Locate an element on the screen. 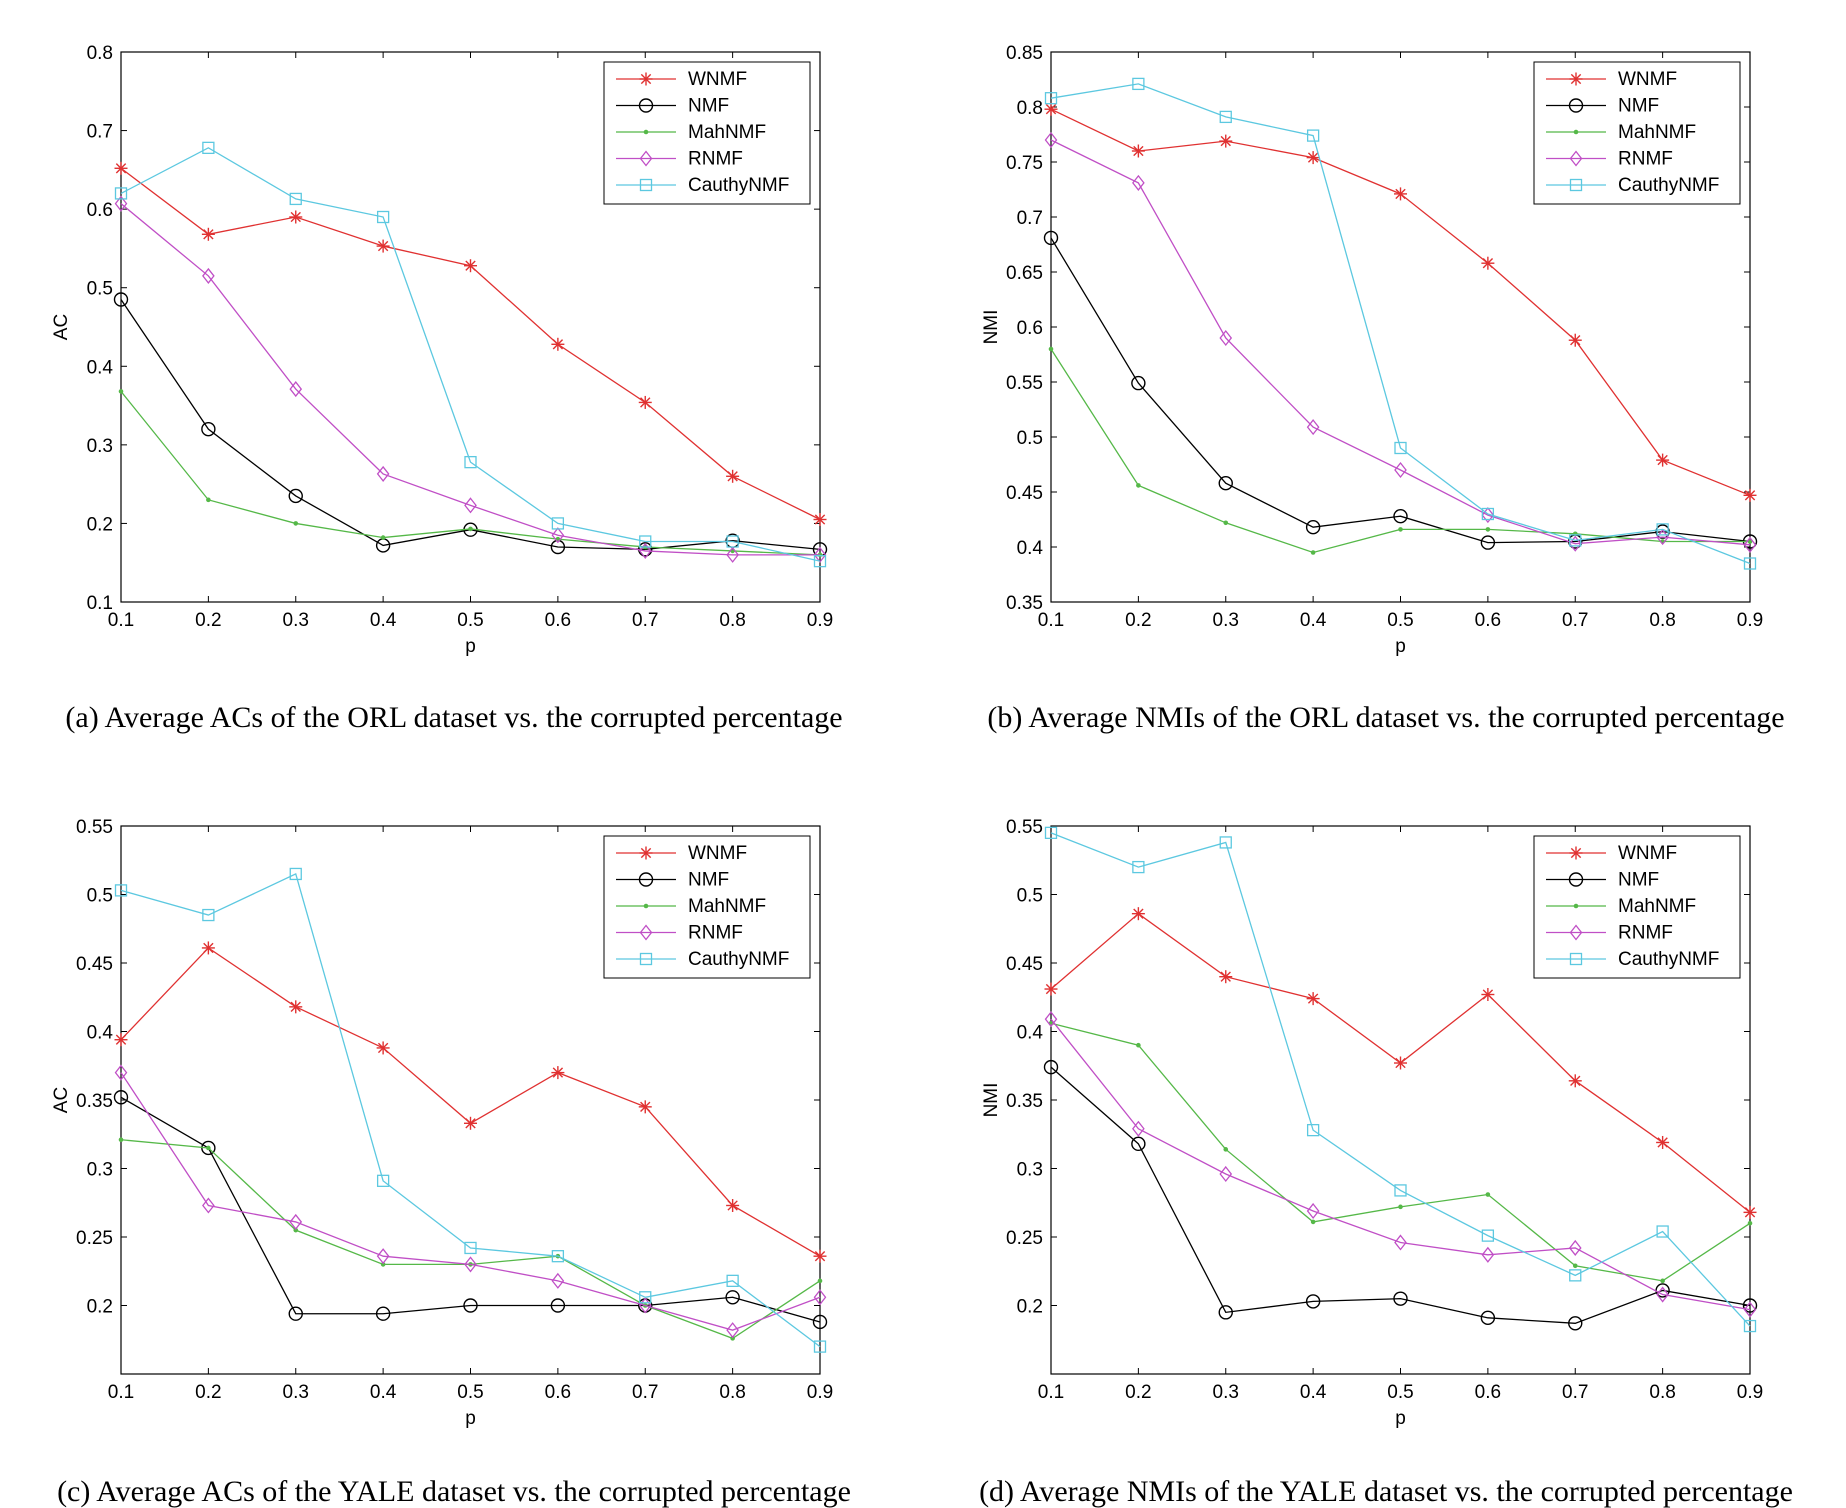 The width and height of the screenshot is (1846, 1508). y-tick-label: 0.8 is located at coordinates (1030, 108).